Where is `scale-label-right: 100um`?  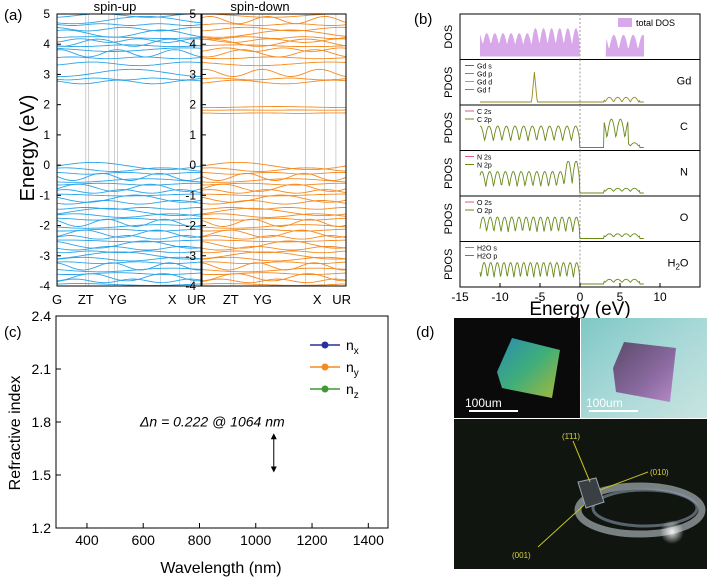
scale-label-right: 100um is located at coordinates (604, 403).